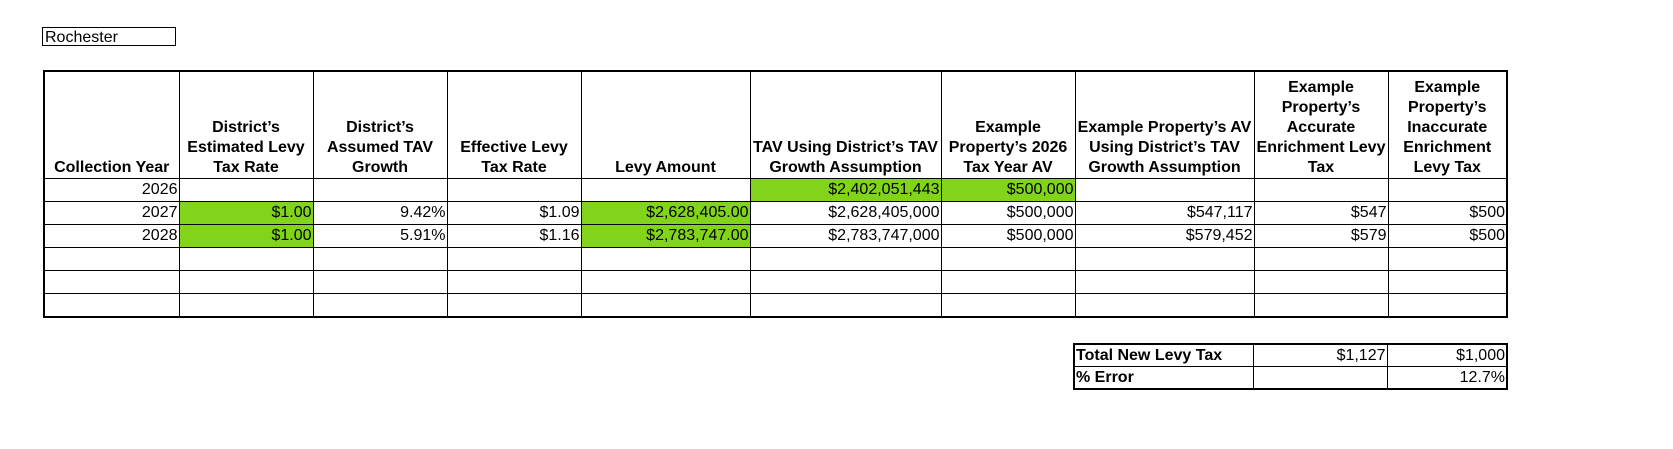 The width and height of the screenshot is (1673, 449). I want to click on table-cell: $579,452, so click(1164, 236).